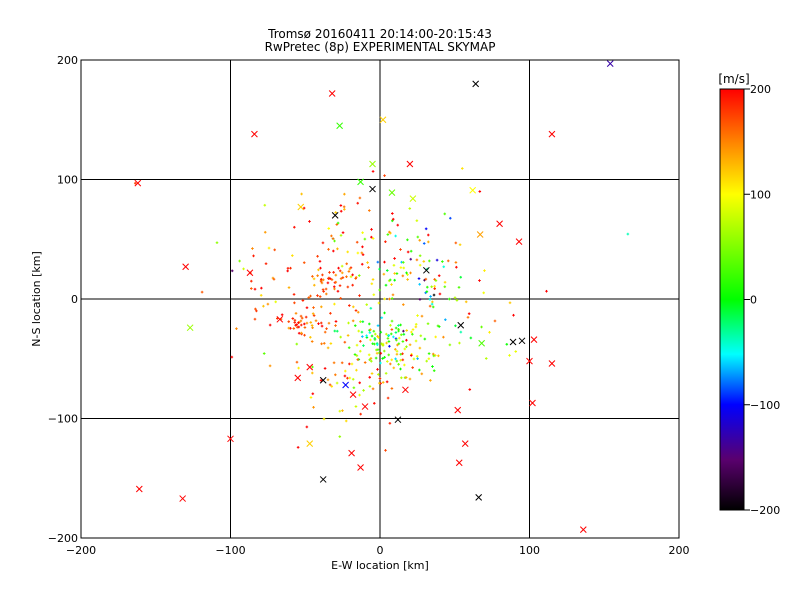  Describe the element at coordinates (74, 299) in the screenshot. I see `y-tick-label: 0` at that location.